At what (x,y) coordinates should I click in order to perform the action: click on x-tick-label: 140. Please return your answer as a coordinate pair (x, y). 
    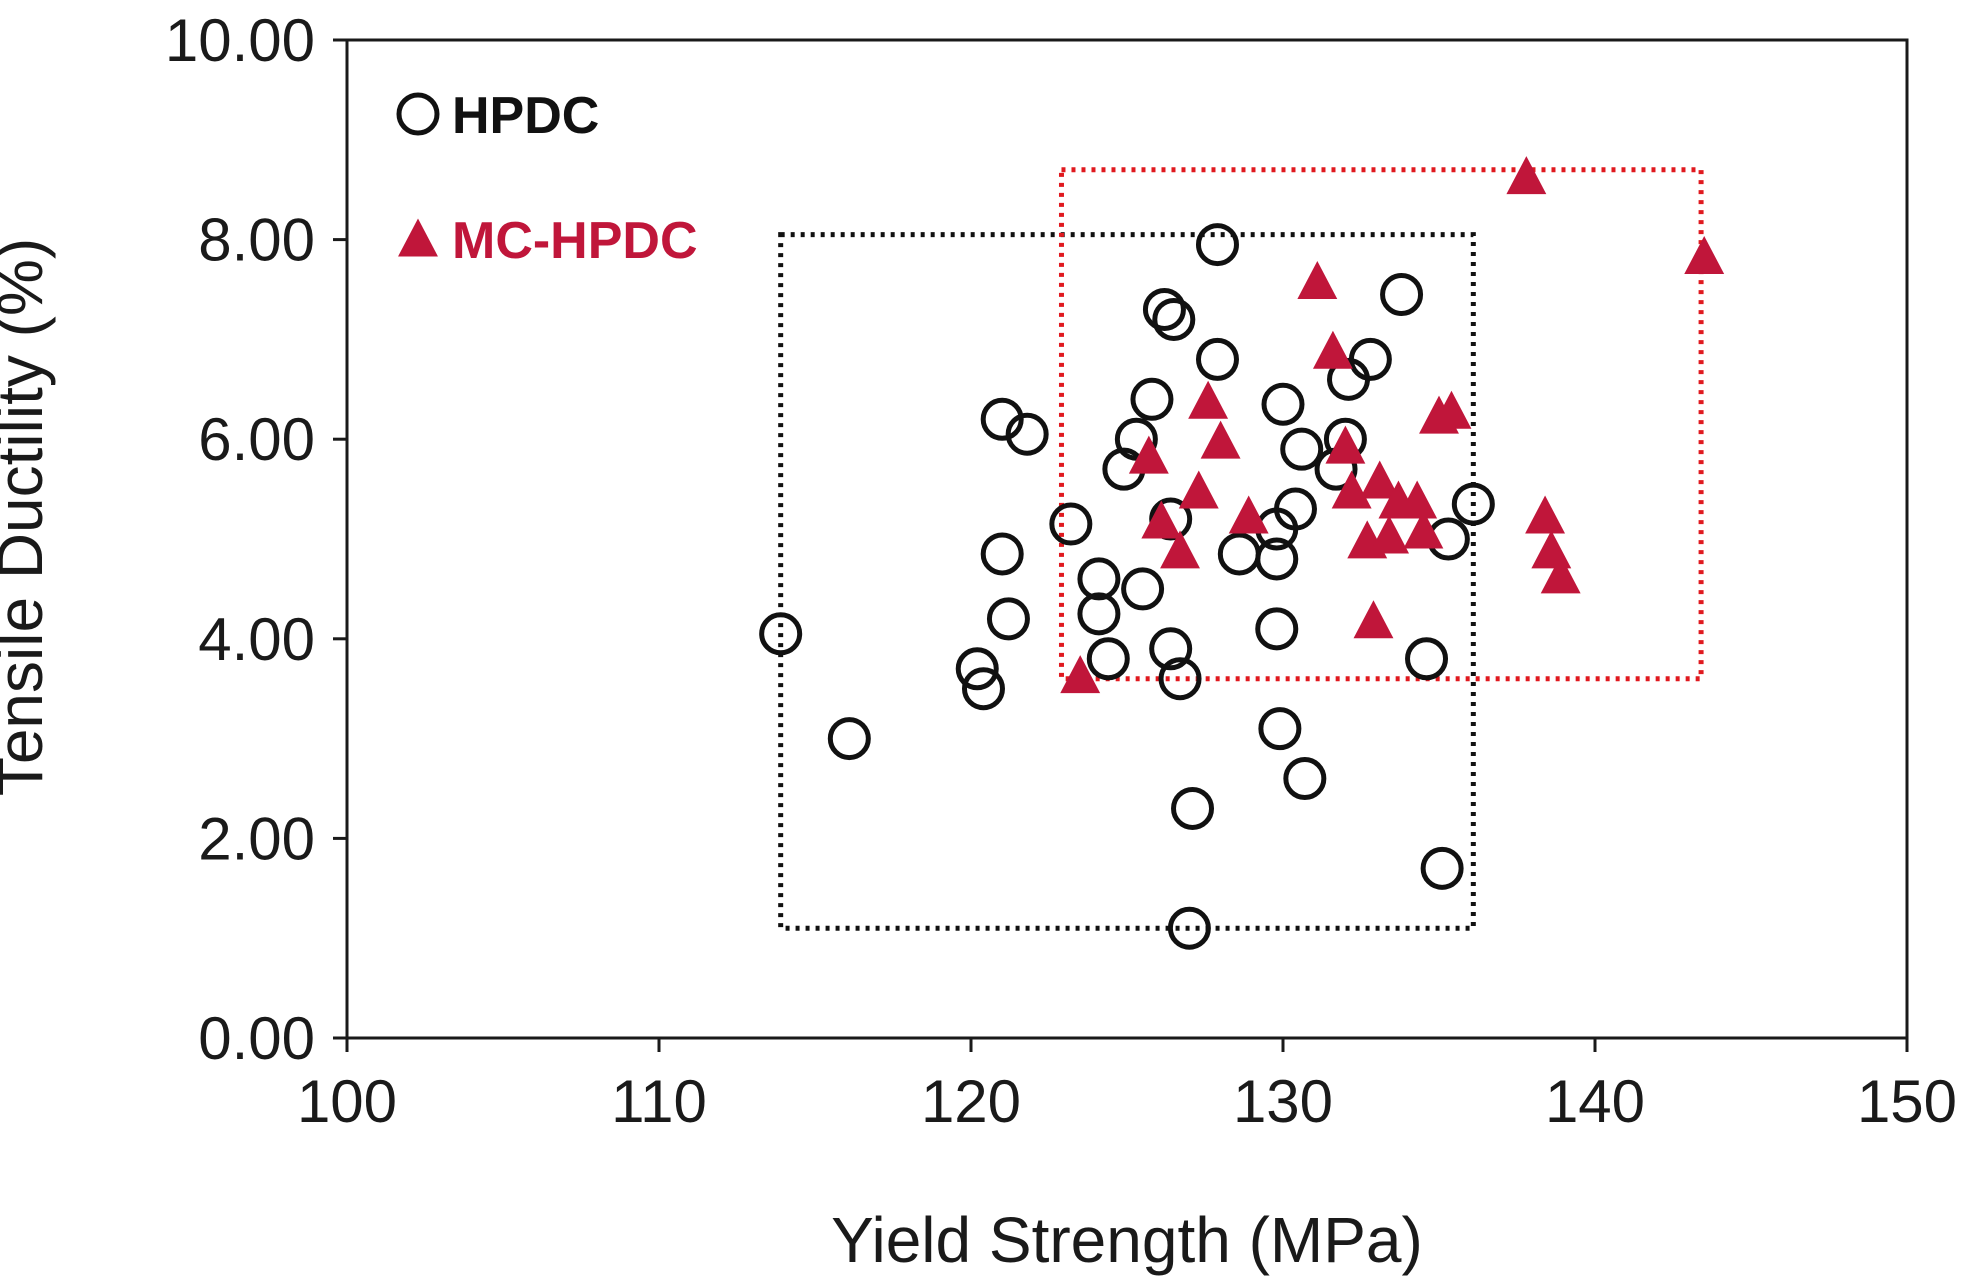
    Looking at the image, I should click on (1595, 1101).